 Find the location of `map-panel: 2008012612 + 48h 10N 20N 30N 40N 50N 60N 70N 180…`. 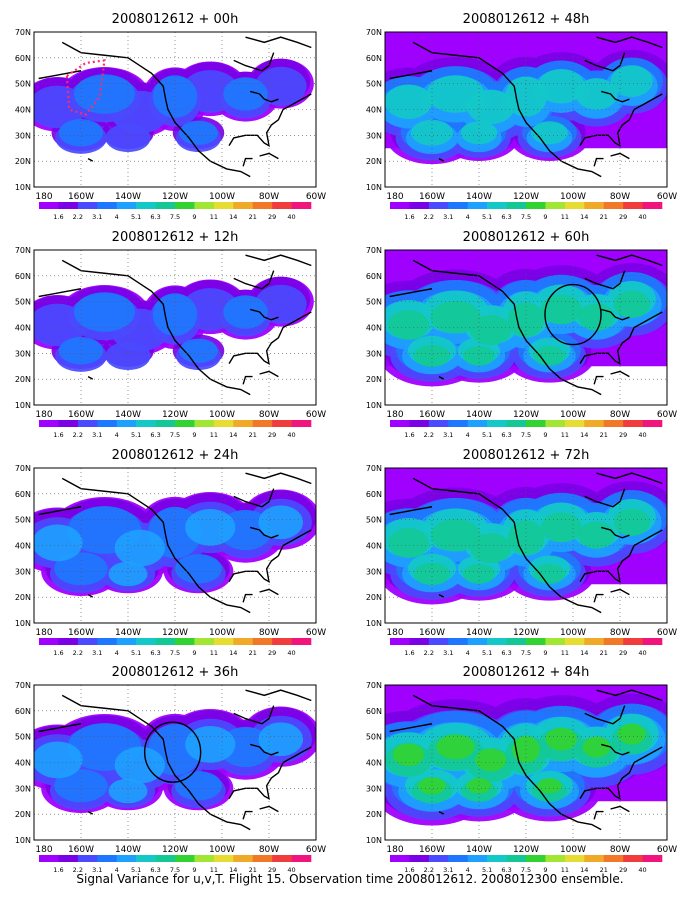

map-panel: 2008012612 + 48h 10N 20N 30N 40N 50N 60N 70N 180… is located at coordinates (521, 116).